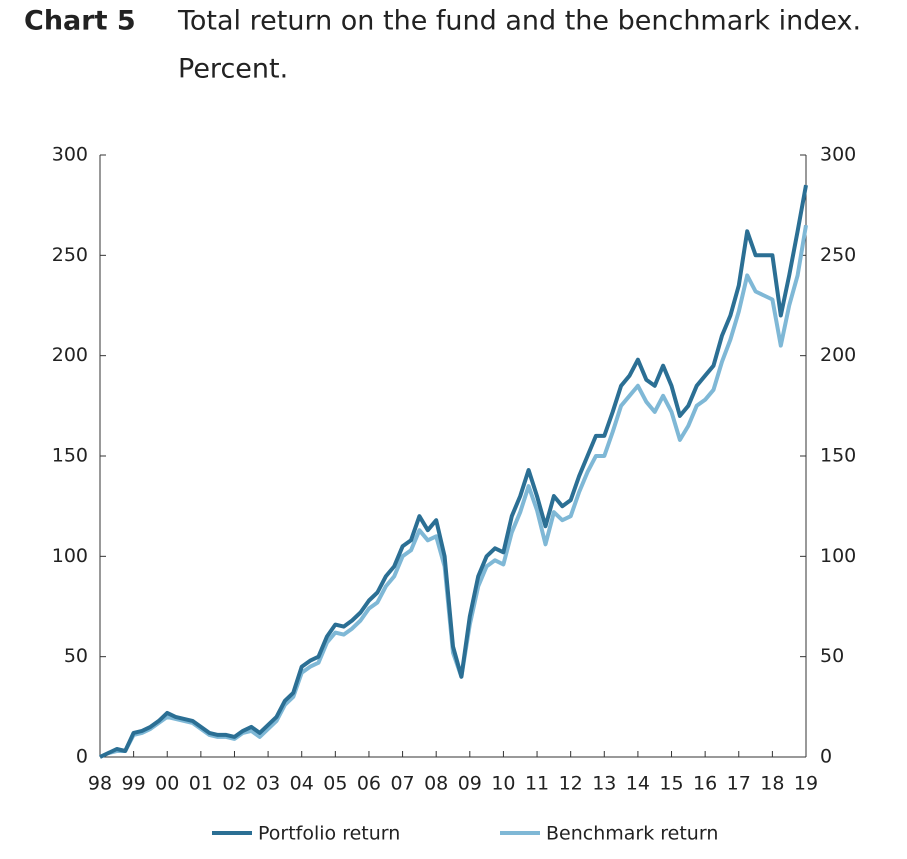 This screenshot has width=907, height=859. What do you see at coordinates (167, 784) in the screenshot?
I see `x-tick-label: 00` at bounding box center [167, 784].